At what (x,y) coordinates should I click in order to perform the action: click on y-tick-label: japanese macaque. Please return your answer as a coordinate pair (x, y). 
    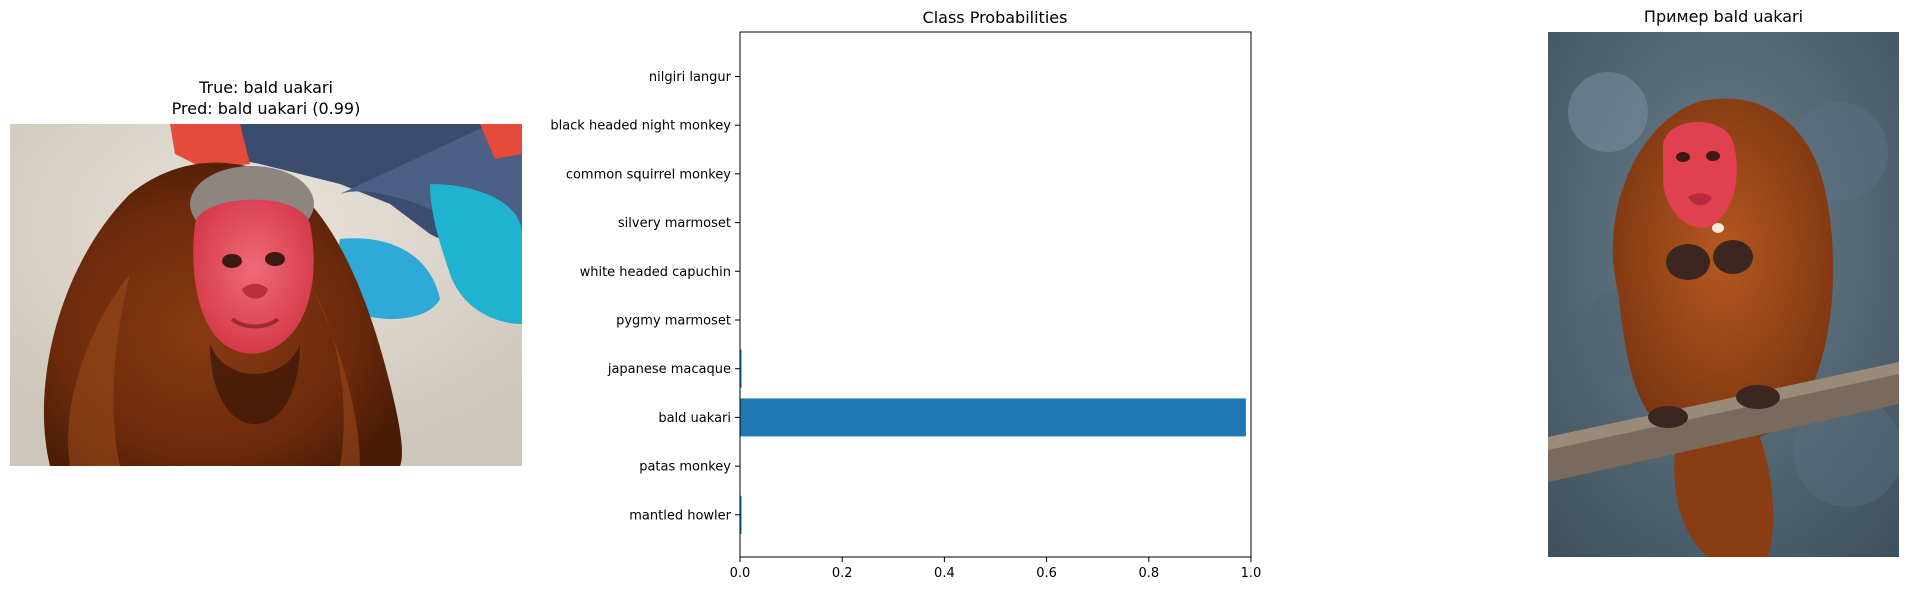
    Looking at the image, I should click on (669, 369).